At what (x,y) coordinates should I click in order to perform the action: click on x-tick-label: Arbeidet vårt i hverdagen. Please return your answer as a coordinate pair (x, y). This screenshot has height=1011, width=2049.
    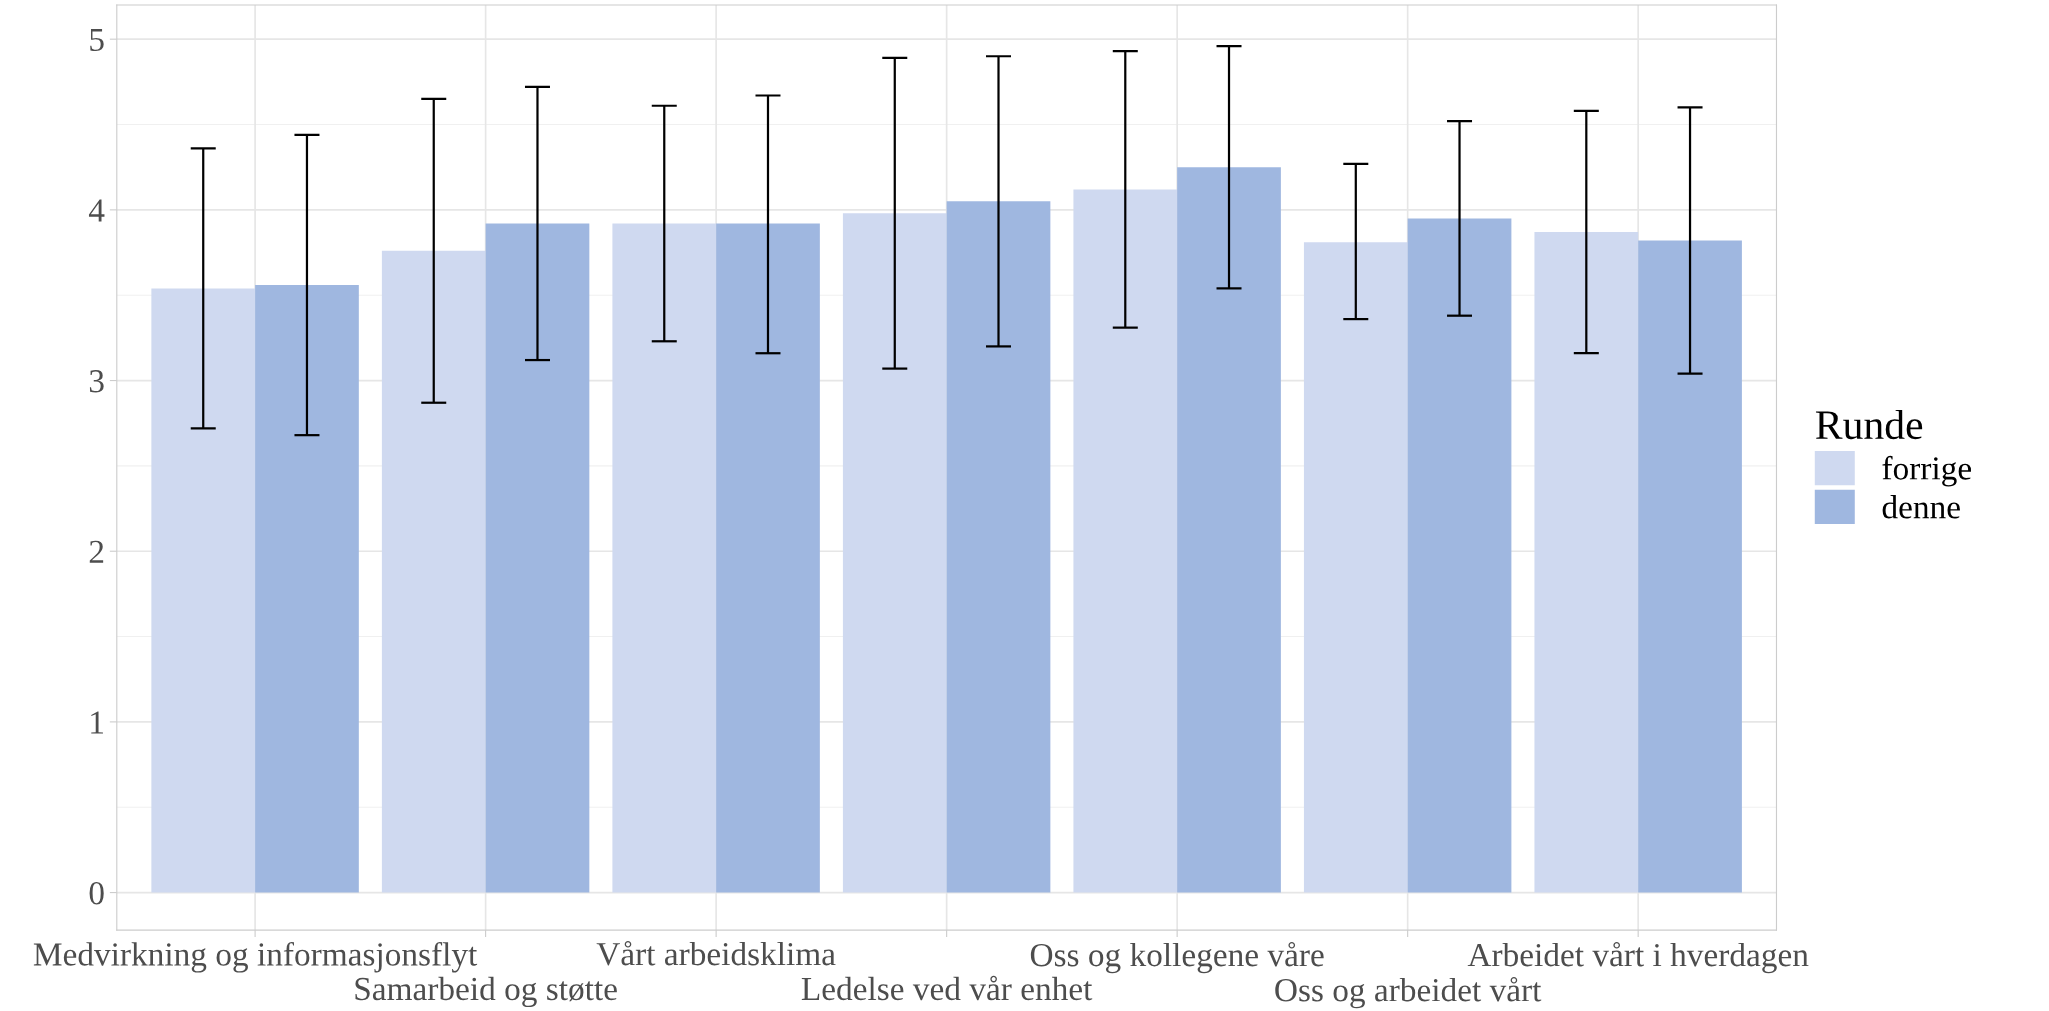
    Looking at the image, I should click on (1638, 957).